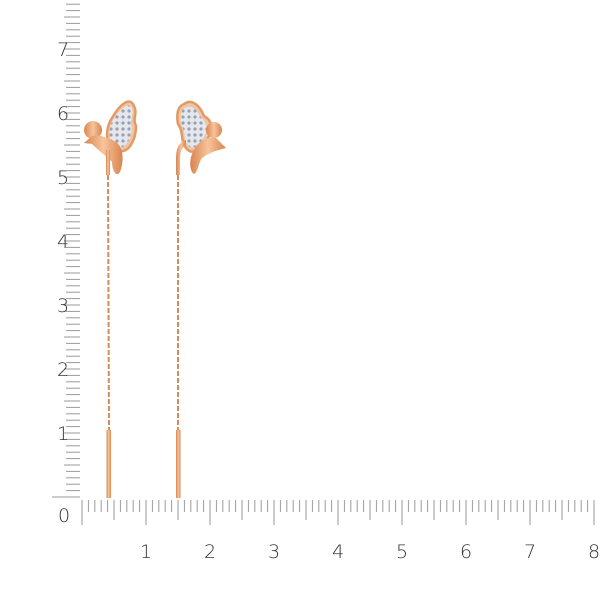  I want to click on right-earring, so click(201, 299).